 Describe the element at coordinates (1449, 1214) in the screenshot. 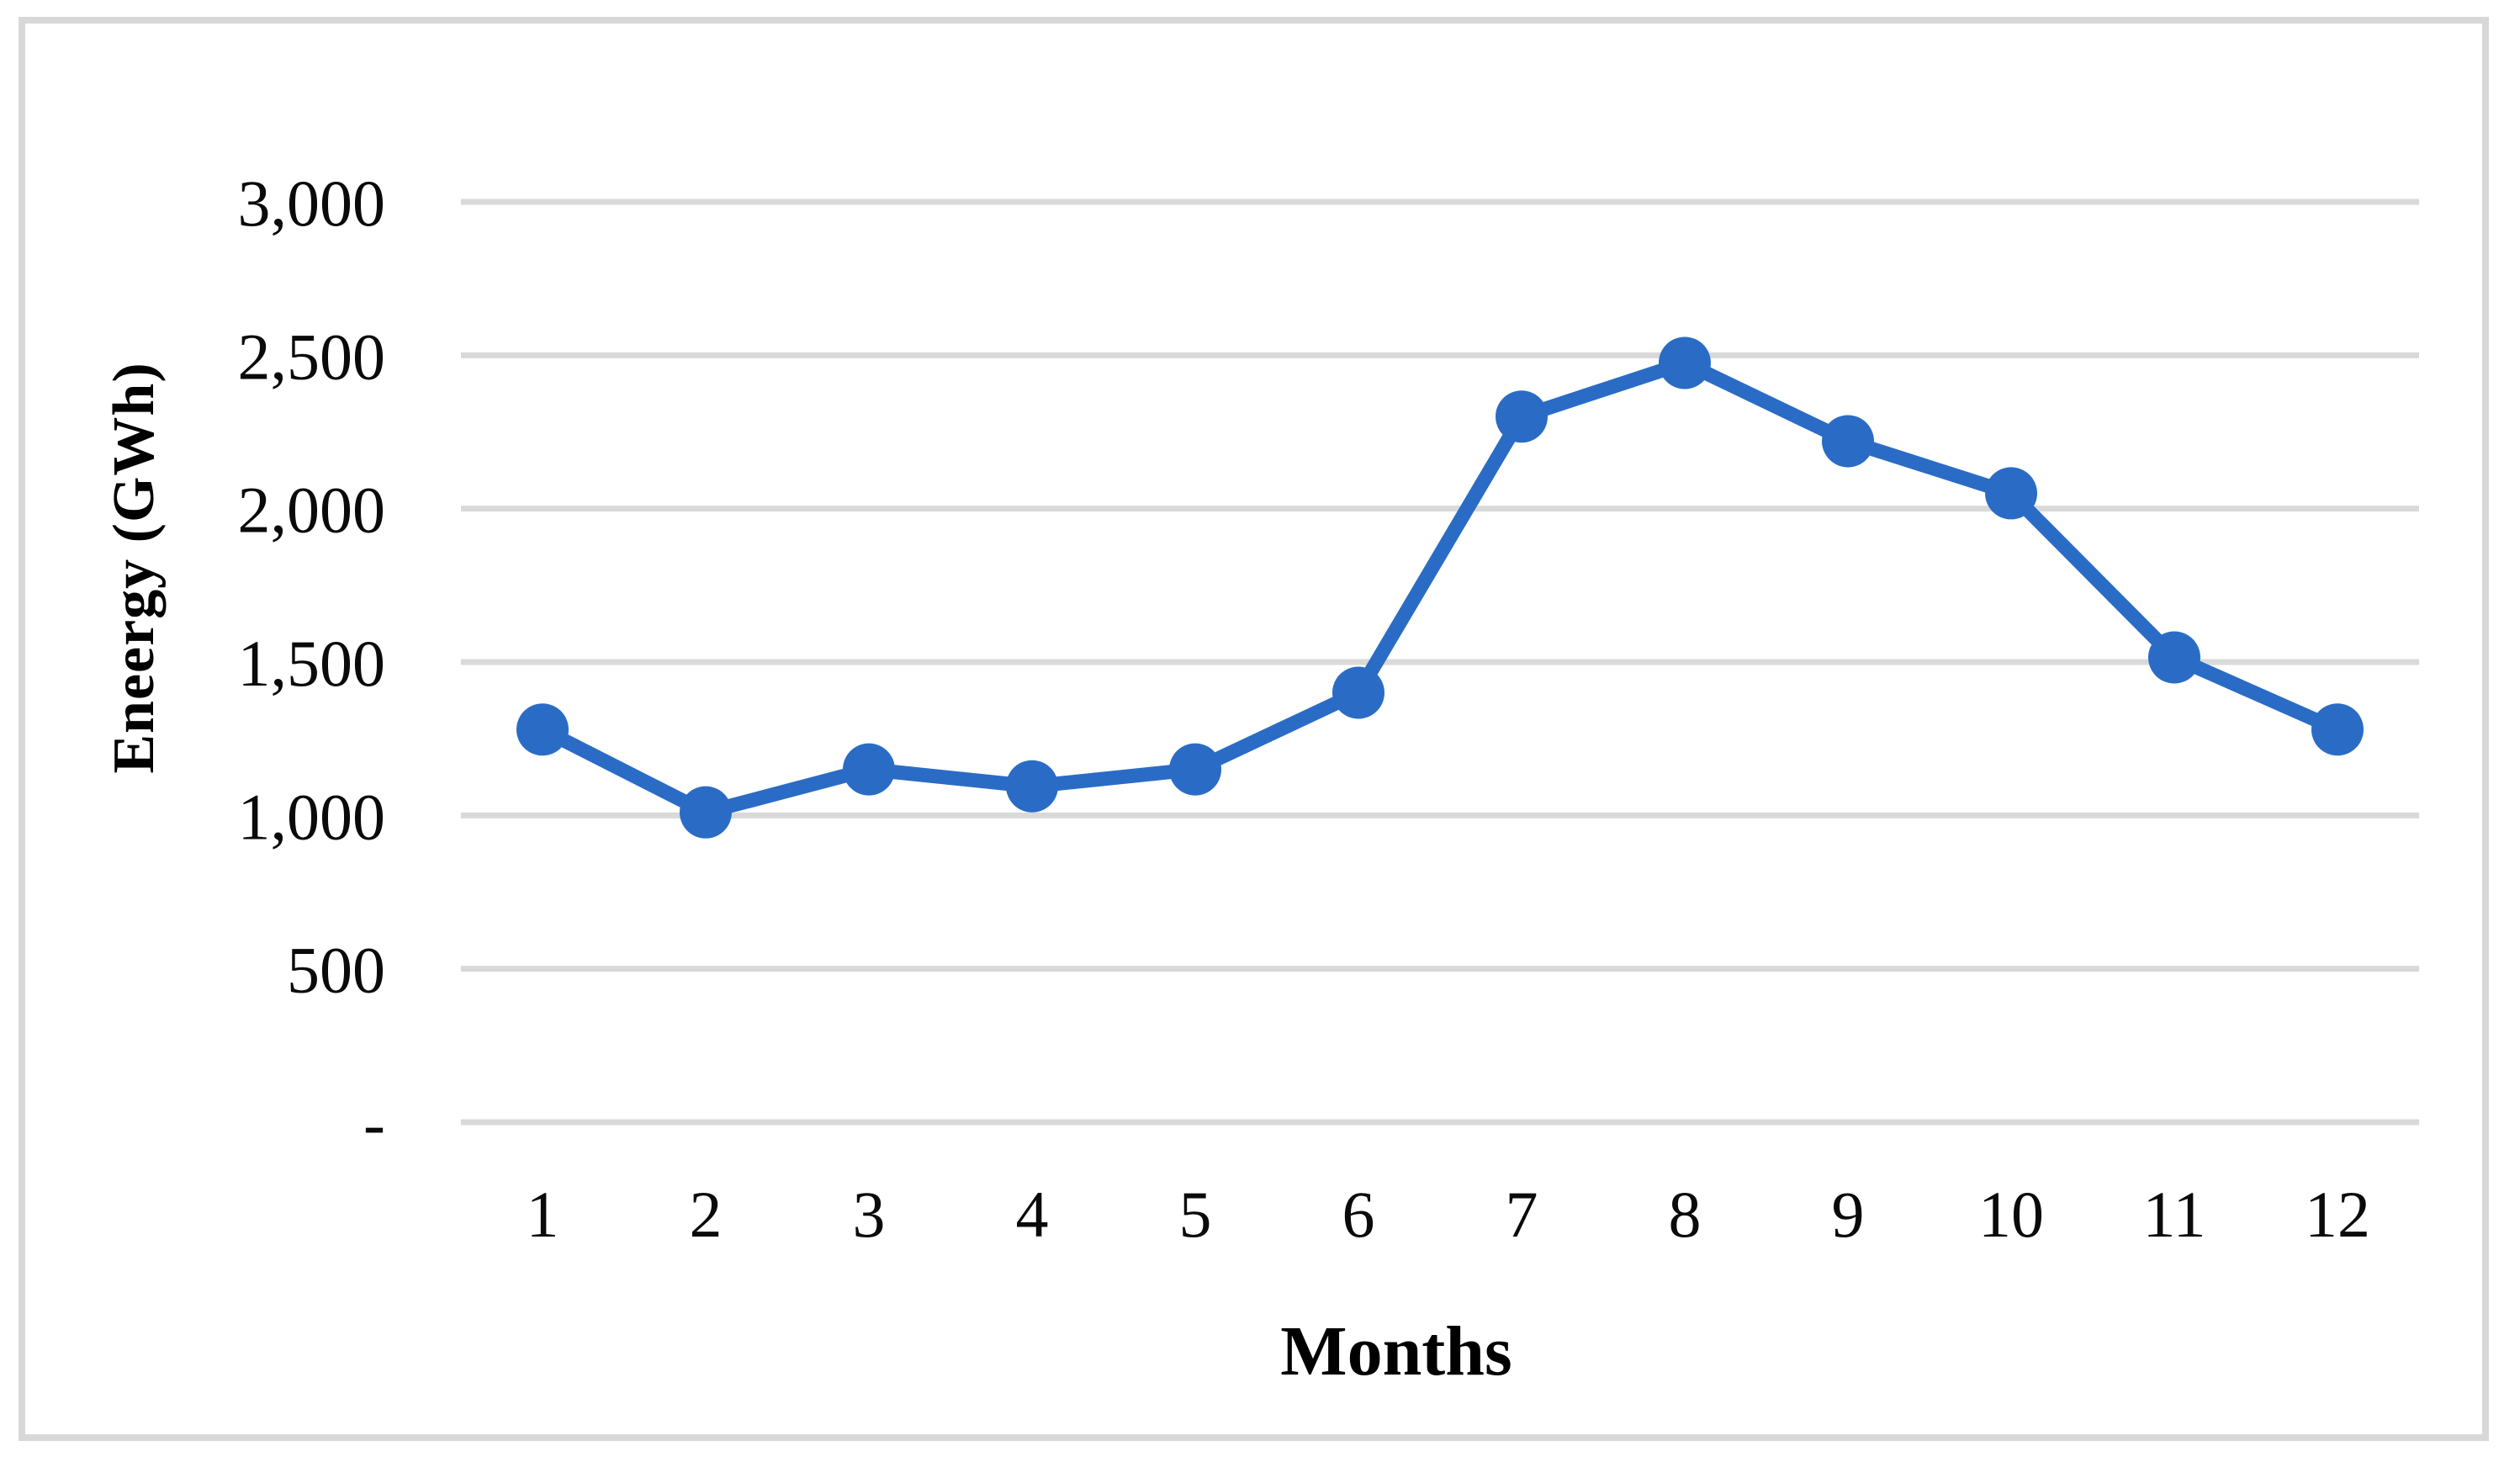

I see `x-axis-tick-labels: 1 2 3 4 5 6 7 8 9 10 11 12` at that location.